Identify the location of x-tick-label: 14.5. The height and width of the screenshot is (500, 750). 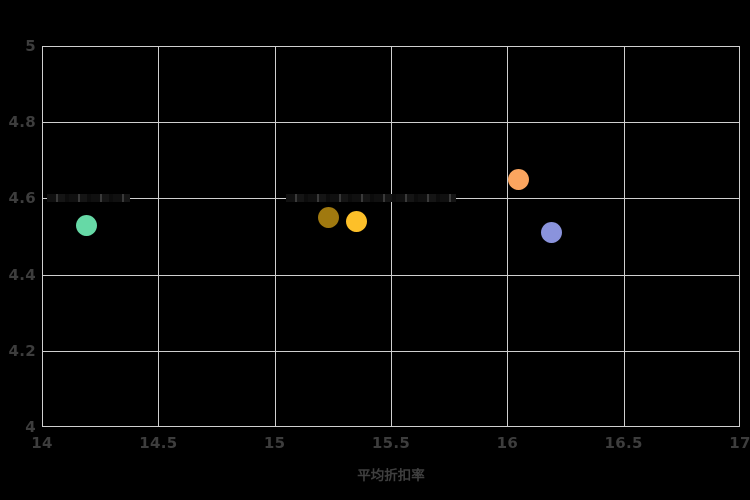
(158, 443).